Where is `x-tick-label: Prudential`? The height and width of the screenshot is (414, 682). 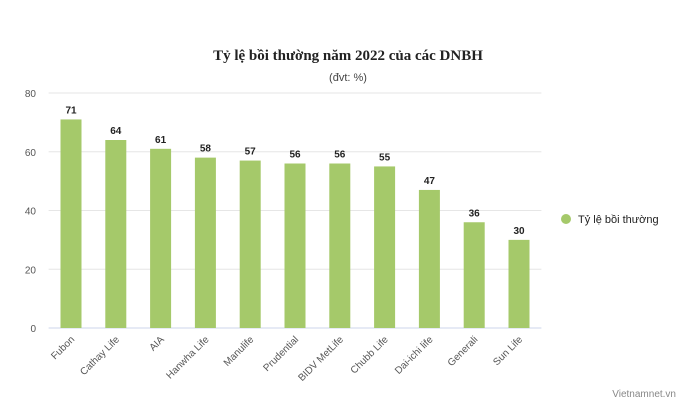
x-tick-label: Prudential is located at coordinates (282, 354).